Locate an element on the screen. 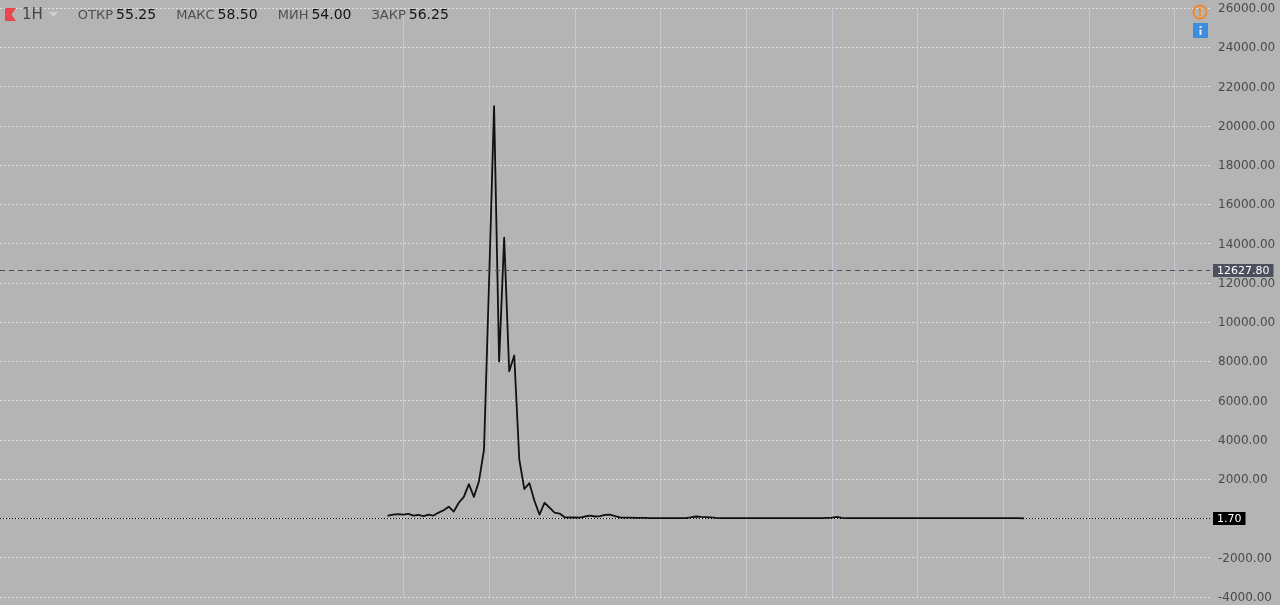  y-tick-label: 18000.00 is located at coordinates (1247, 165).